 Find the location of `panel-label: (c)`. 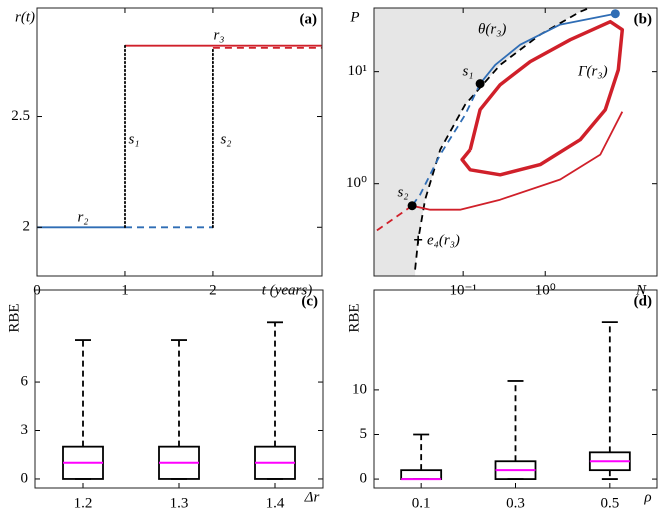

panel-label: (c) is located at coordinates (309, 301).